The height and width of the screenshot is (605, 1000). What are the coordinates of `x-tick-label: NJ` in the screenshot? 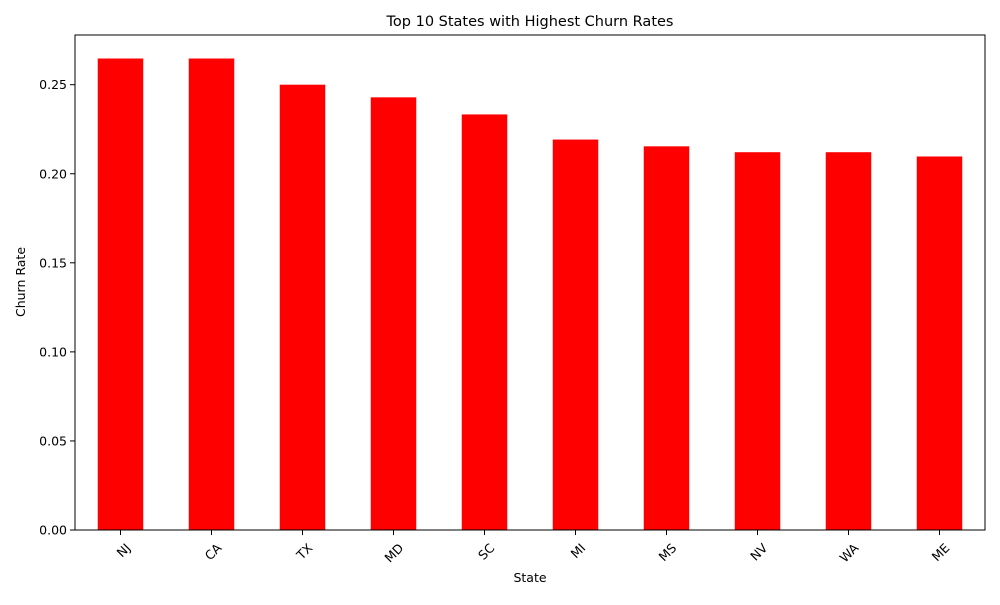 It's located at (124, 550).